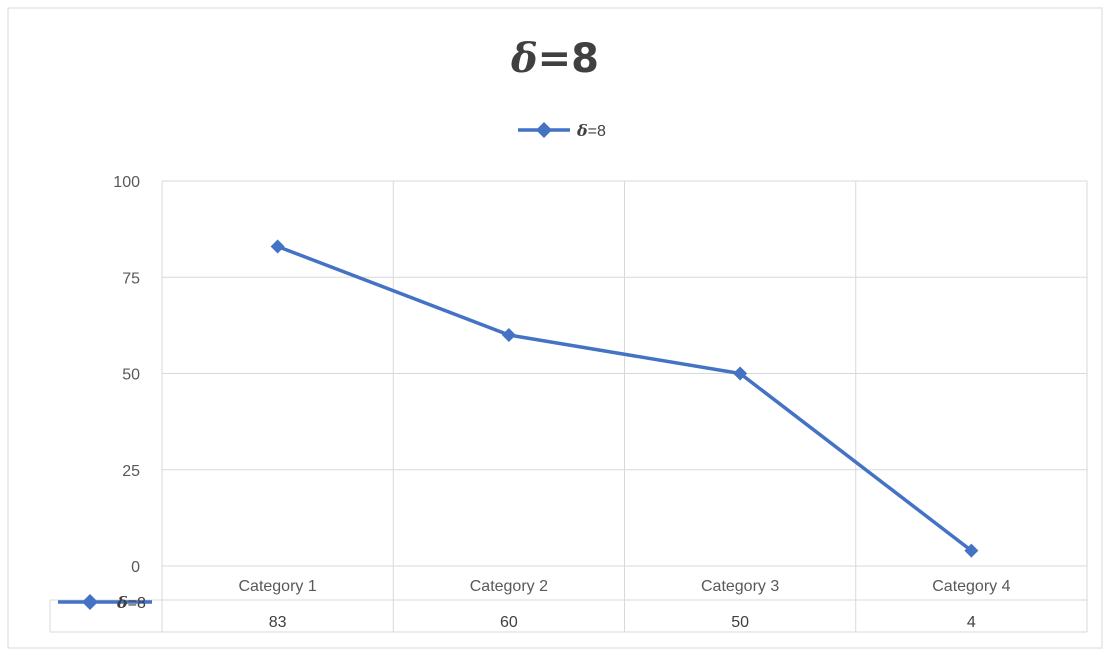 Image resolution: width=1110 pixels, height=650 pixels. What do you see at coordinates (131, 471) in the screenshot?
I see `y-tick-label: 25` at bounding box center [131, 471].